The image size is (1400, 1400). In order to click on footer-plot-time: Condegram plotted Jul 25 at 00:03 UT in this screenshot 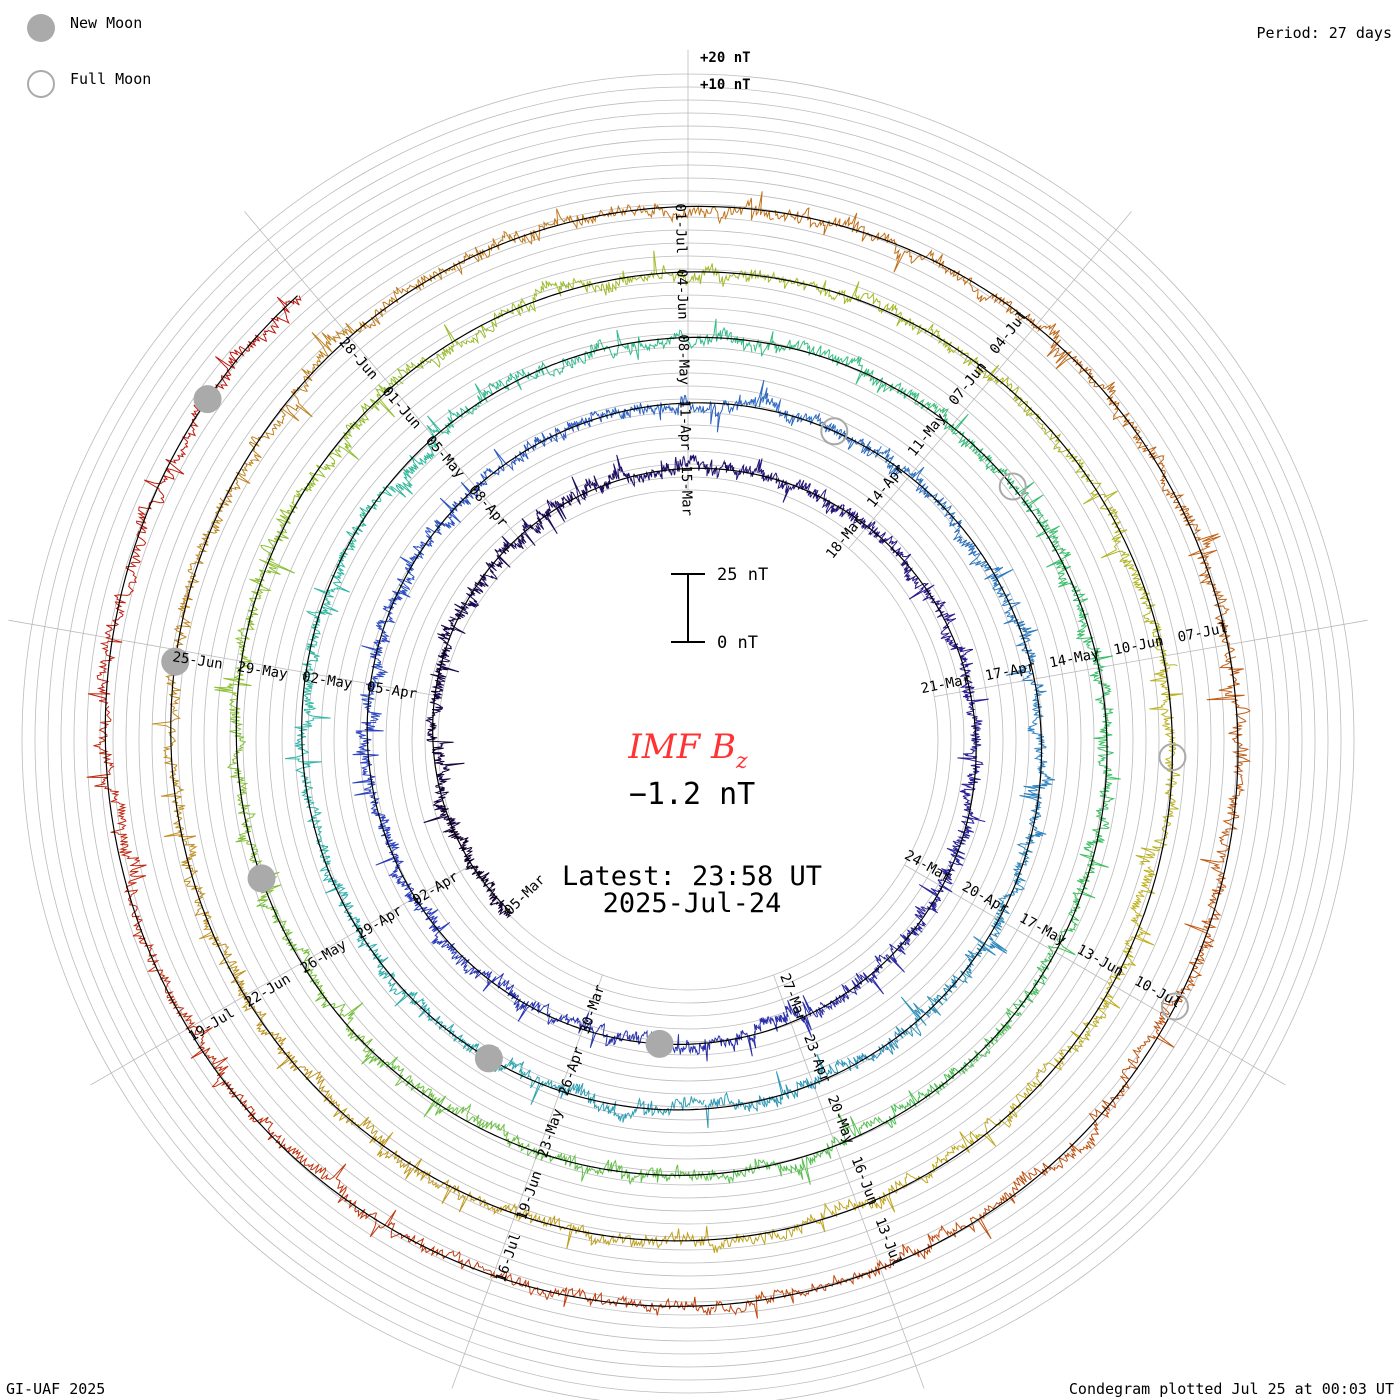, I will do `click(1231, 1389)`.